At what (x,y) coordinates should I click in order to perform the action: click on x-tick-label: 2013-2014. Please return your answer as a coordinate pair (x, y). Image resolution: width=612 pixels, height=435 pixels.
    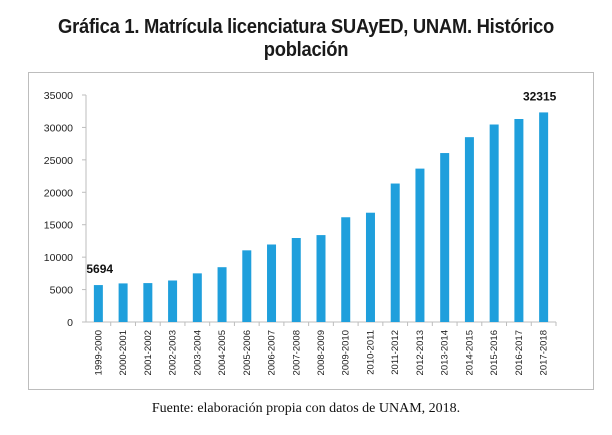
    Looking at the image, I should click on (445, 352).